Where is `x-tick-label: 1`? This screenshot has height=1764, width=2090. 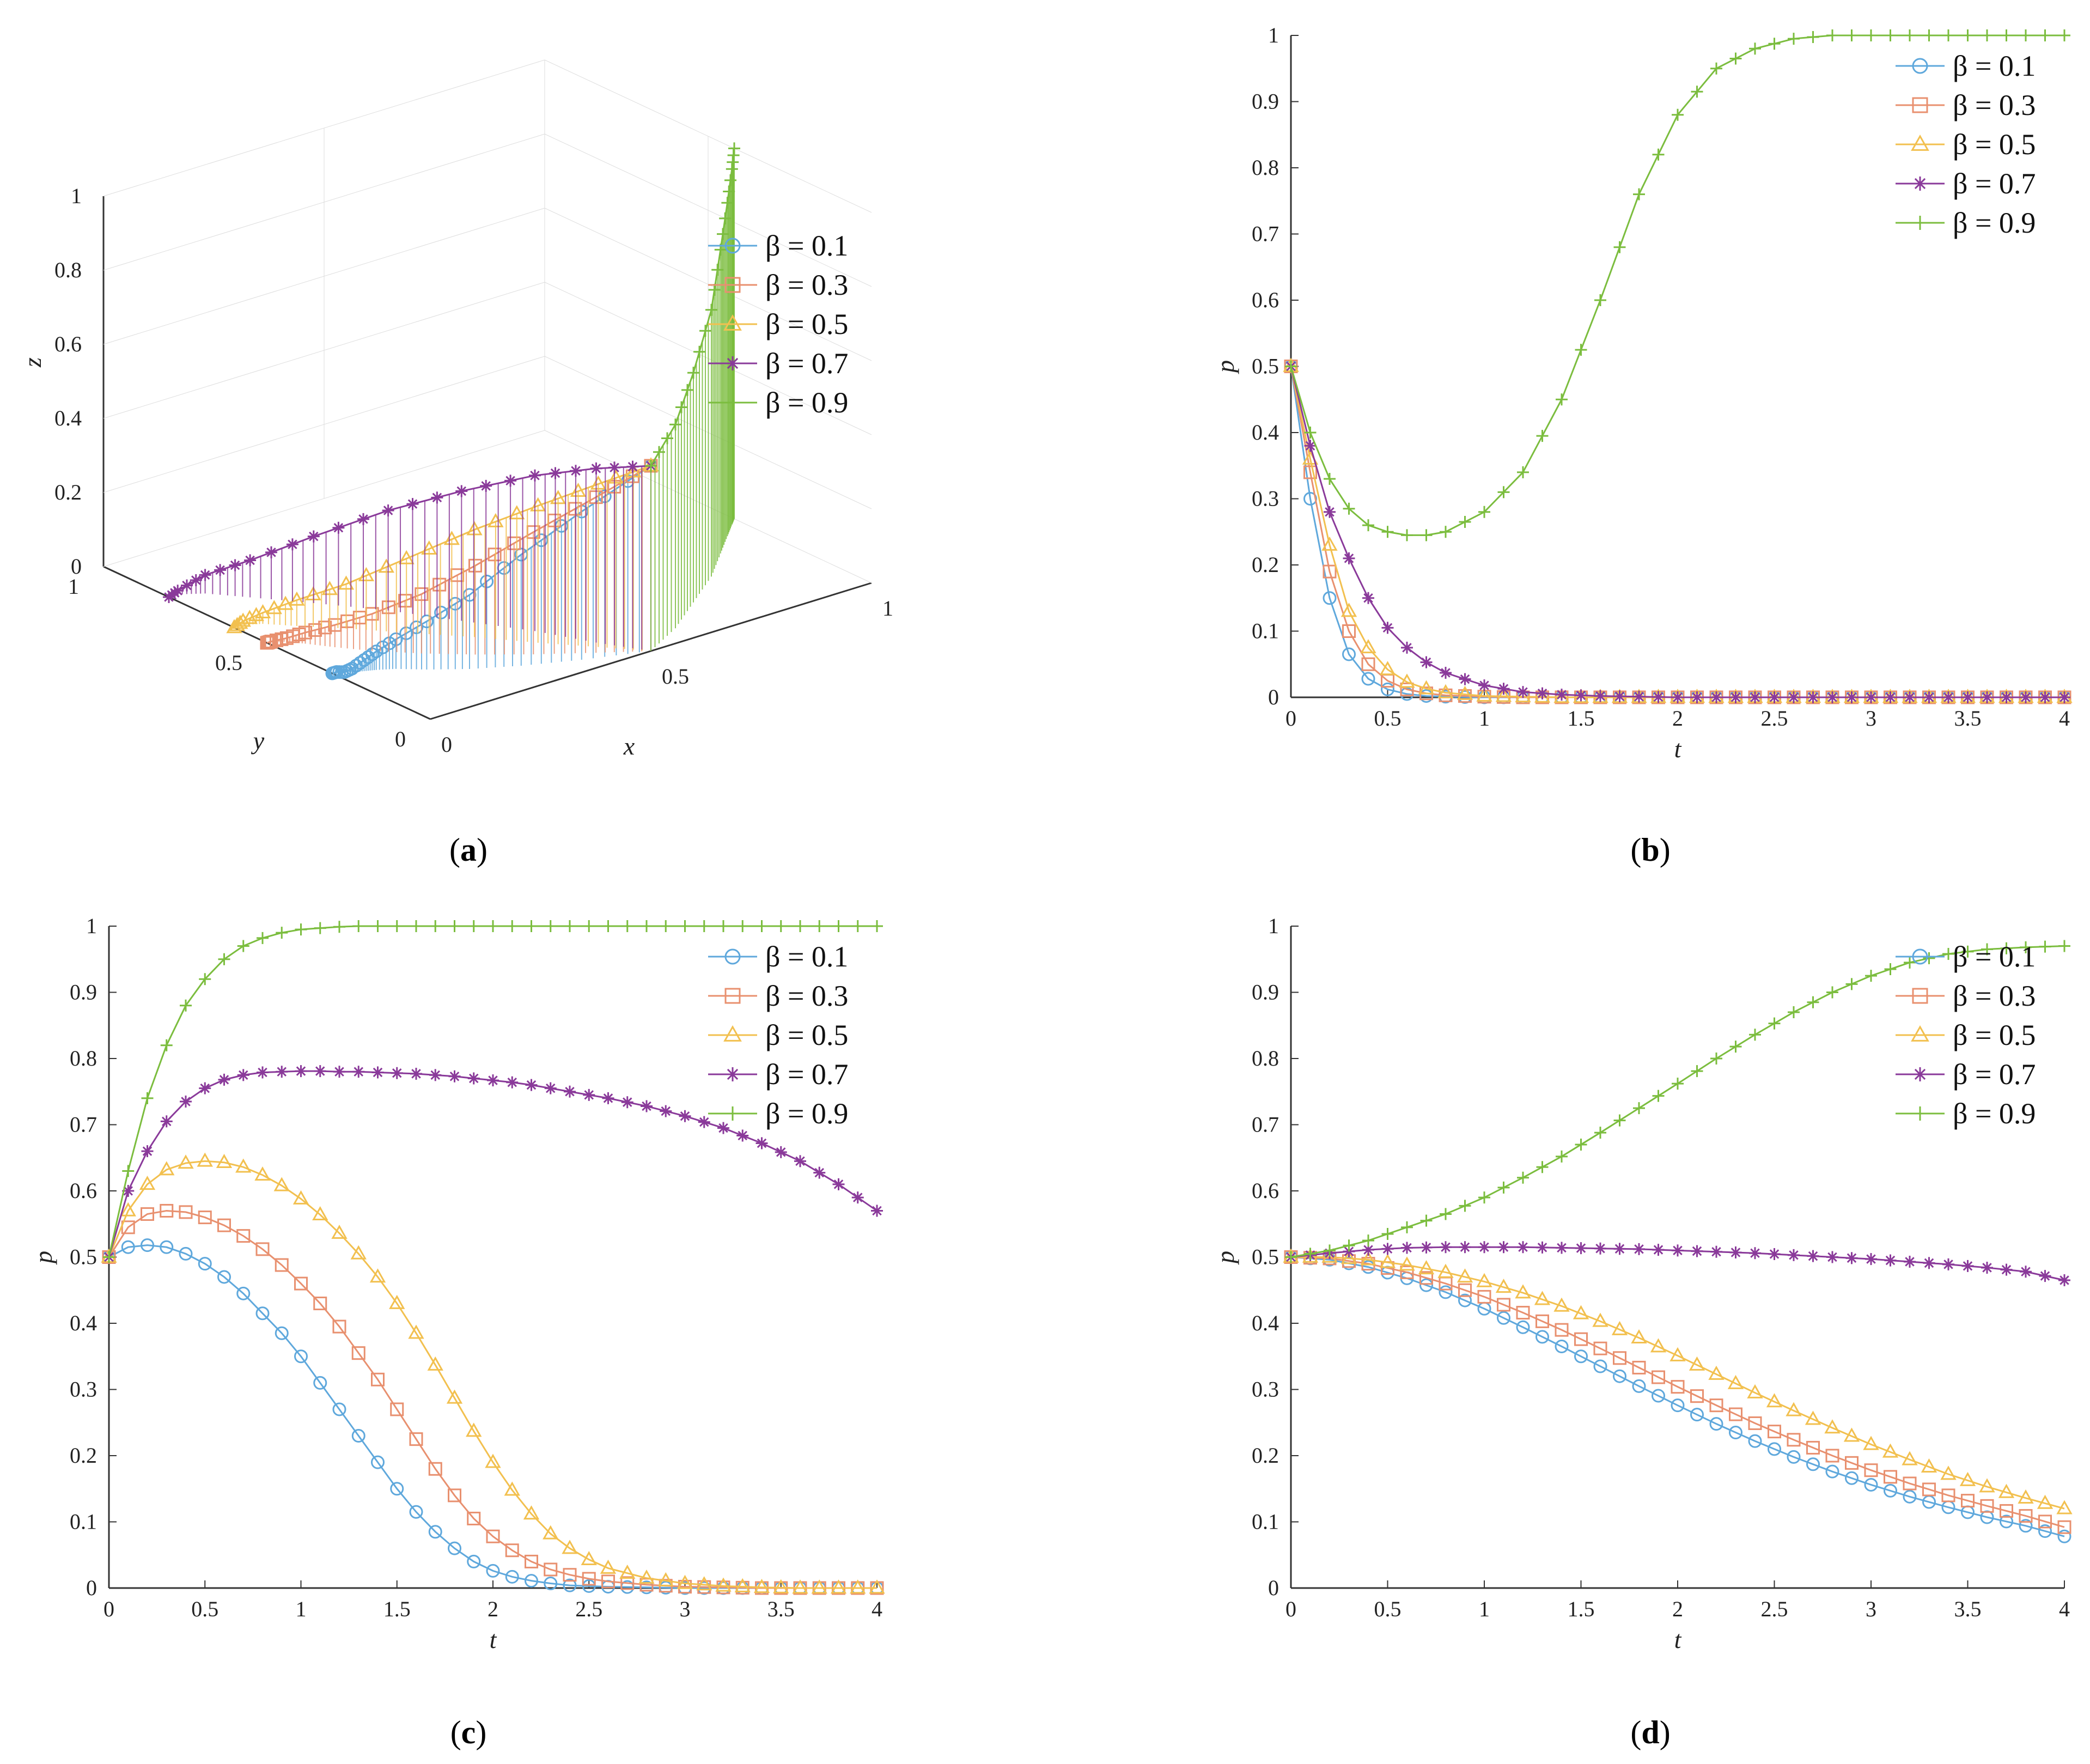
x-tick-label: 1 is located at coordinates (1484, 1609).